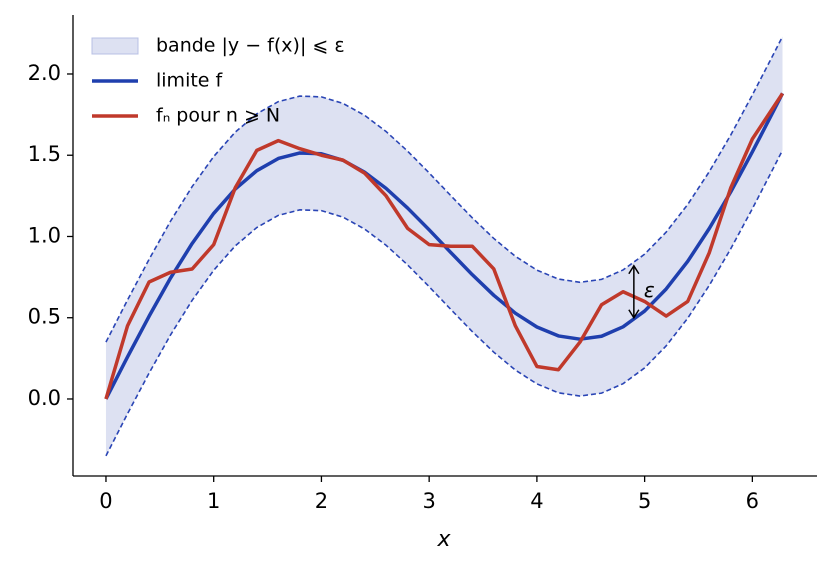  Describe the element at coordinates (536, 501) in the screenshot. I see `x-tick-label: 4` at that location.